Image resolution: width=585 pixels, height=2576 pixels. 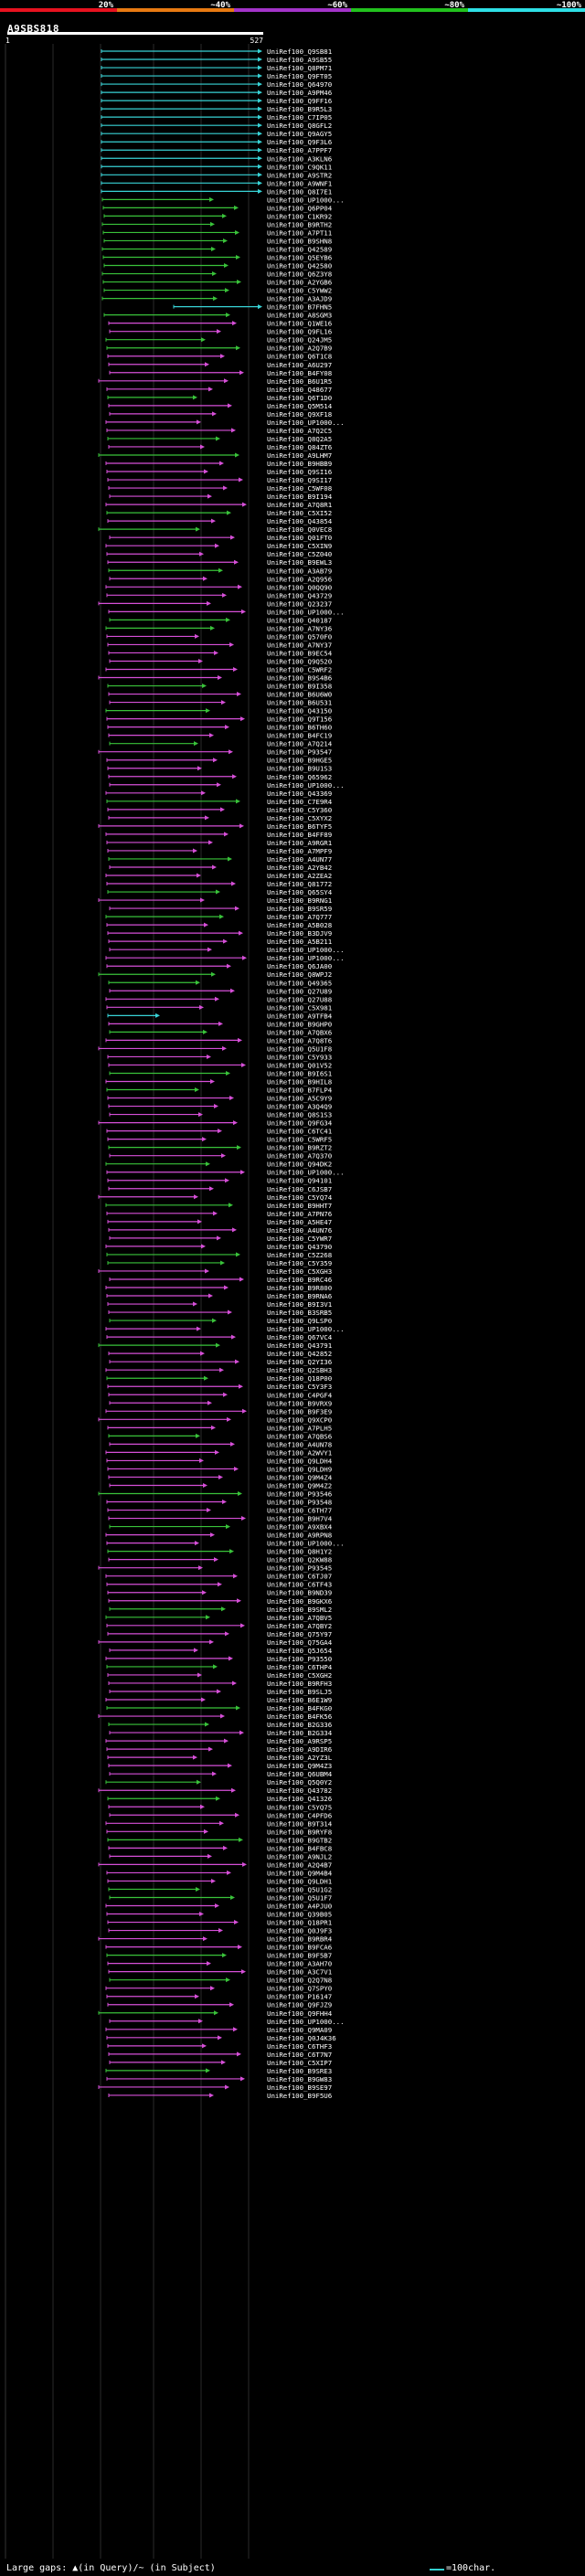 What do you see at coordinates (300, 892) in the screenshot?
I see `hit-id: UniRef100_Q65SY4` at bounding box center [300, 892].